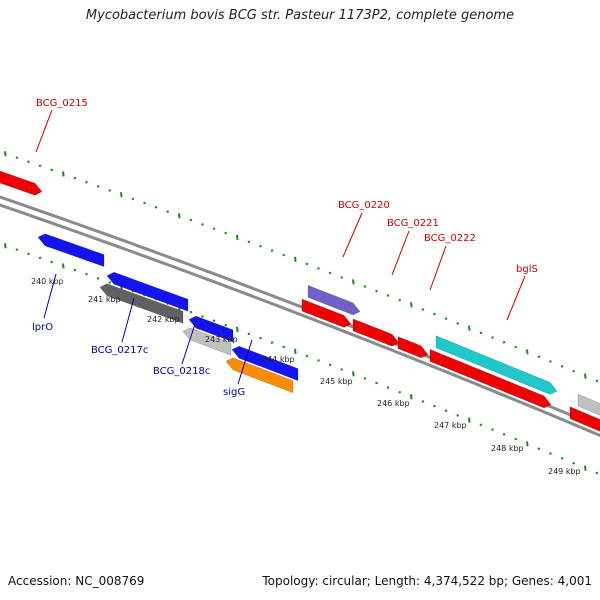  I want to click on gene-gray-right, so click(588, 404).